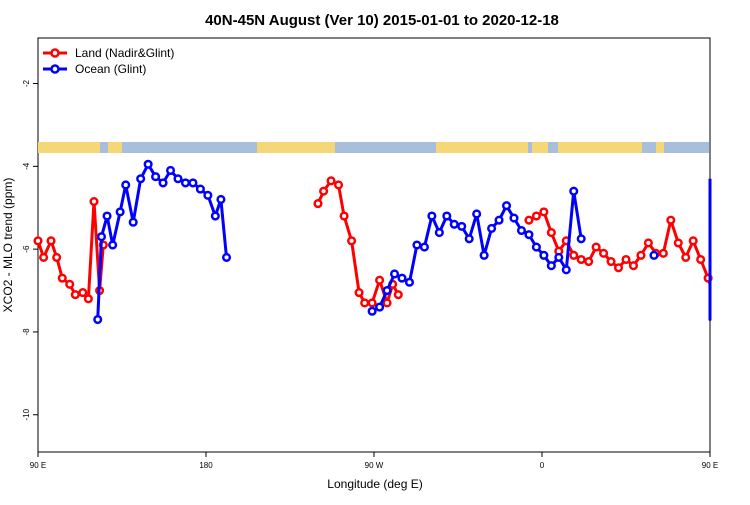  Describe the element at coordinates (55, 53) in the screenshot. I see `legend-swatch-marker` at that location.